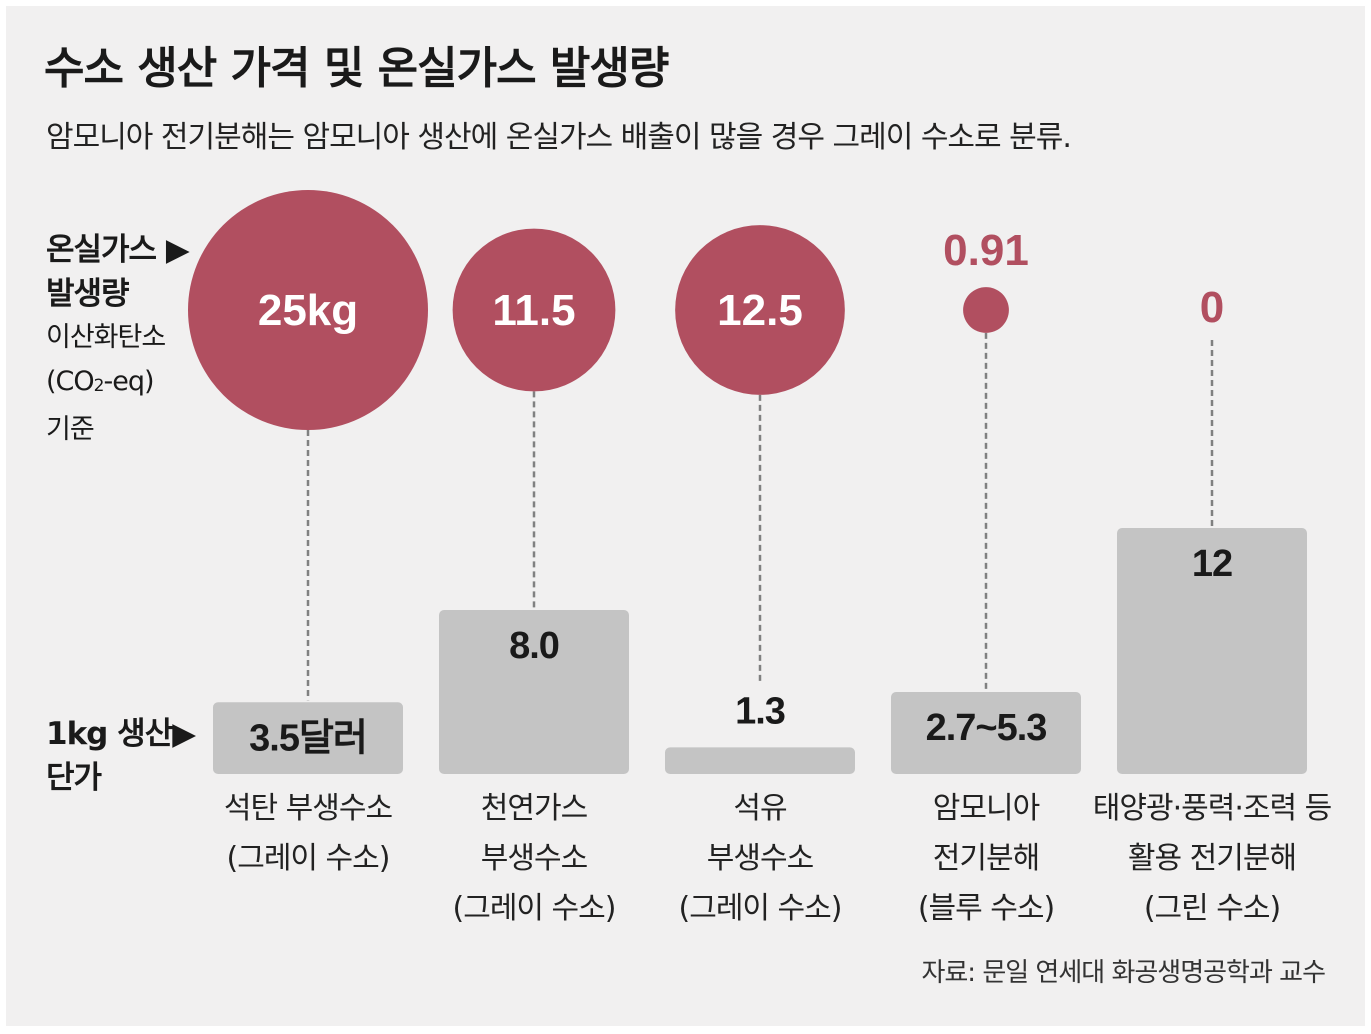 This screenshot has height=1034, width=1371. What do you see at coordinates (1212, 564) in the screenshot?
I see `price-value-label: 12` at bounding box center [1212, 564].